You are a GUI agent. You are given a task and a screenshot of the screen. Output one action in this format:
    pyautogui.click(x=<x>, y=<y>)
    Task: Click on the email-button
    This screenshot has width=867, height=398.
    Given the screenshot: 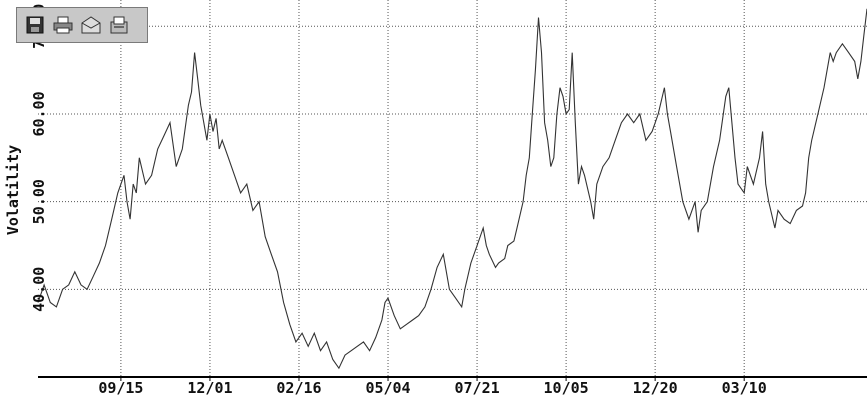 What is the action you would take?
    pyautogui.click(x=91, y=25)
    